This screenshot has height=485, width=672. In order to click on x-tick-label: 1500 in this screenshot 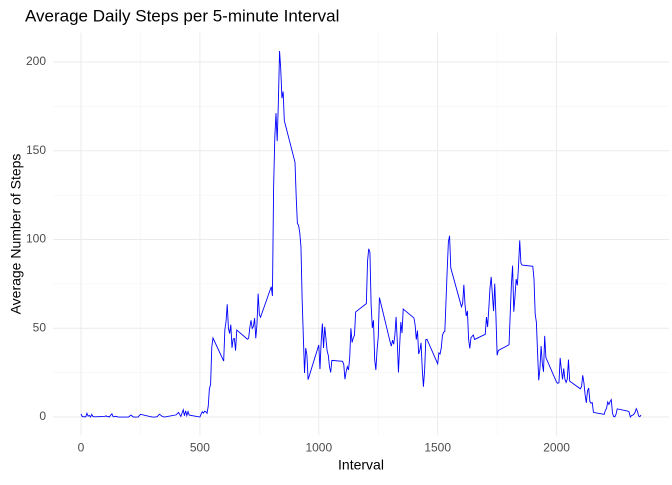, I will do `click(437, 447)`.